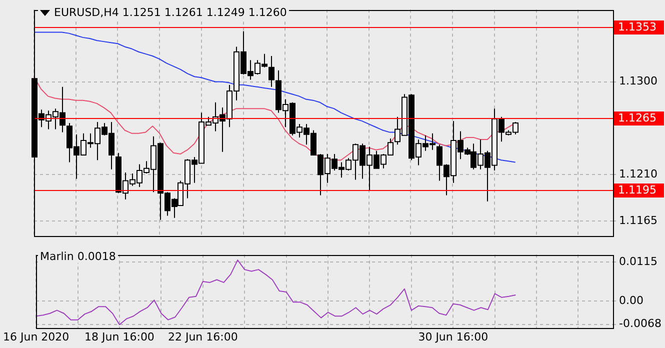 This screenshot has height=348, width=665. What do you see at coordinates (638, 220) in the screenshot?
I see `y-tick-label: 1.1165` at bounding box center [638, 220].